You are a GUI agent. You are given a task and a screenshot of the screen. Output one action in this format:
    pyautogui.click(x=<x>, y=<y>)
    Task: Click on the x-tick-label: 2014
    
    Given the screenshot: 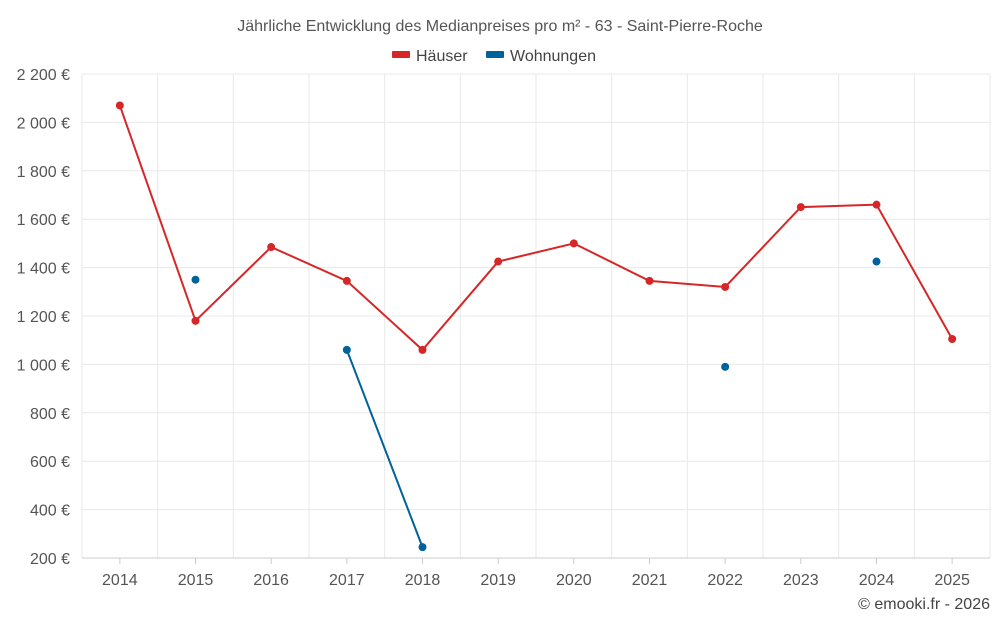 What is the action you would take?
    pyautogui.click(x=120, y=580)
    